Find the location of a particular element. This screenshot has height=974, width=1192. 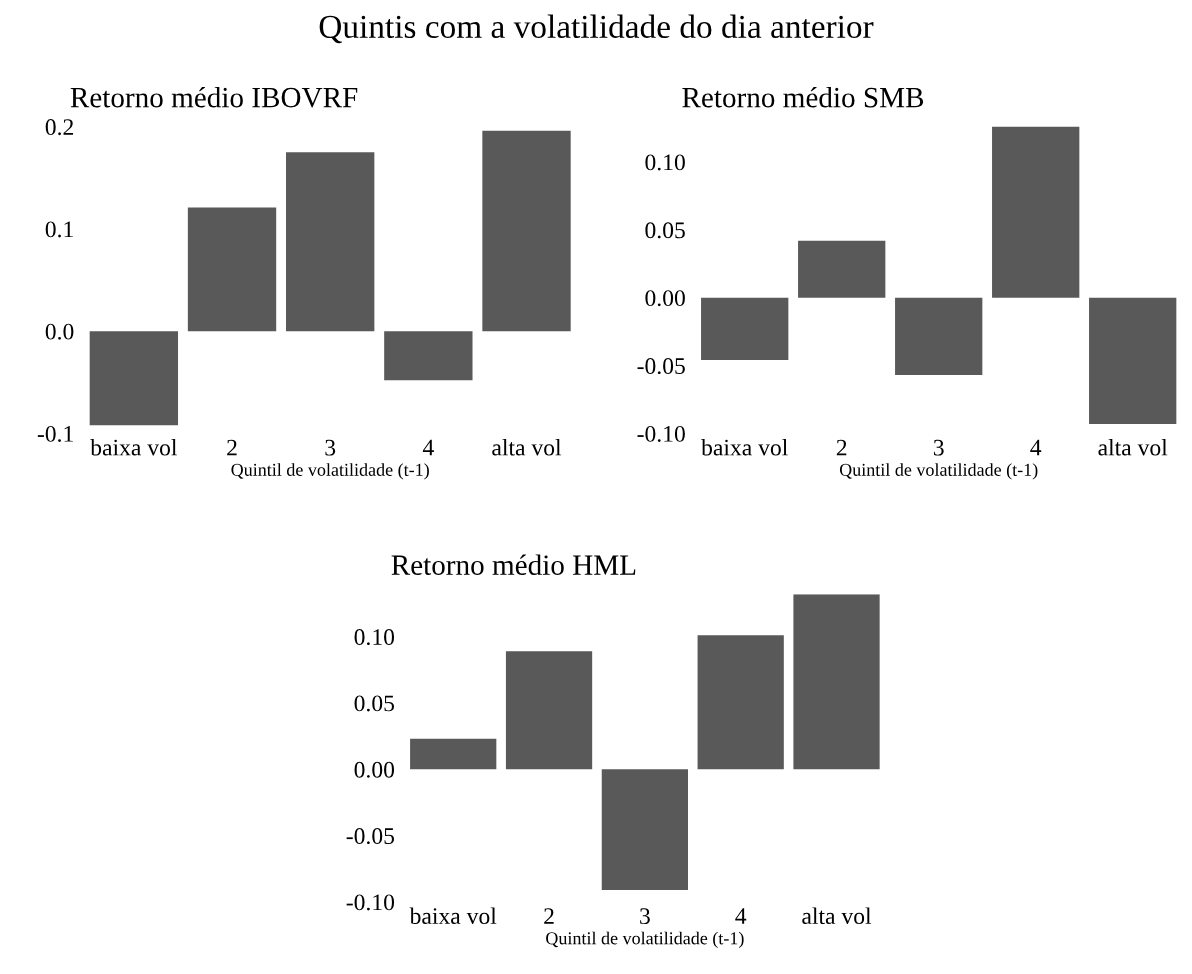

y-tick-label: -0.1 is located at coordinates (55, 433).